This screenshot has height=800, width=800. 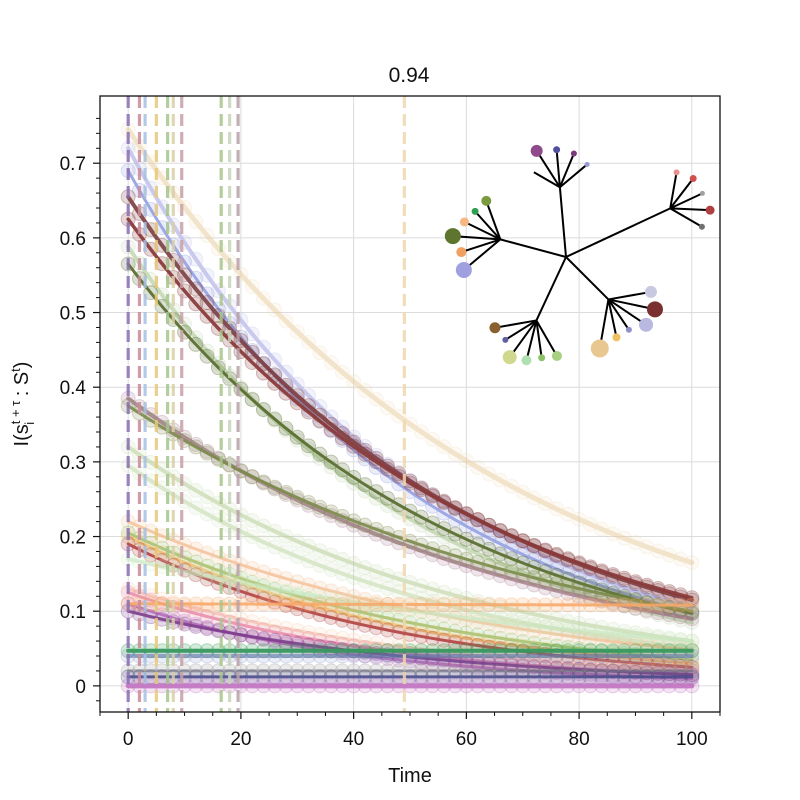 What do you see at coordinates (509, 357) in the screenshot?
I see `tree-leaf-khaki` at bounding box center [509, 357].